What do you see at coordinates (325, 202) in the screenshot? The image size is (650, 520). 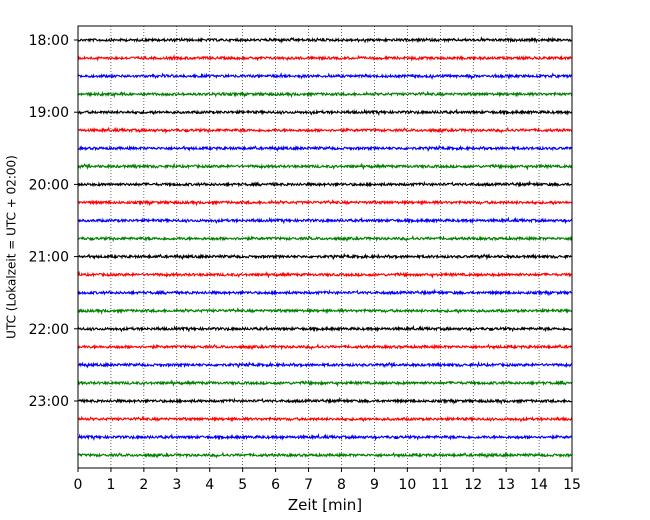 I see `trace-2015` at bounding box center [325, 202].